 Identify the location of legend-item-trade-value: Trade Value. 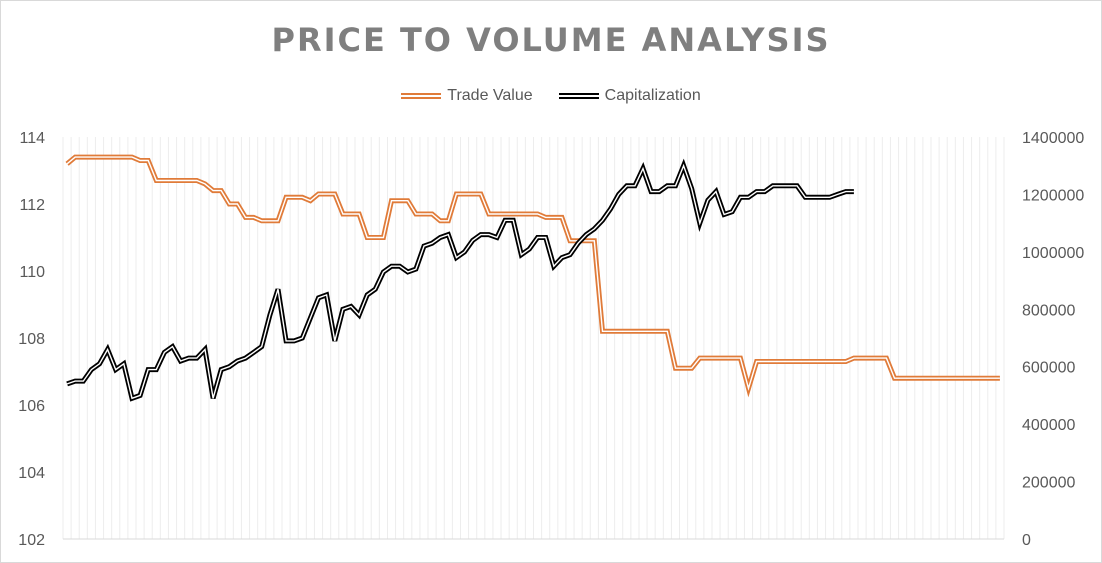
(467, 96).